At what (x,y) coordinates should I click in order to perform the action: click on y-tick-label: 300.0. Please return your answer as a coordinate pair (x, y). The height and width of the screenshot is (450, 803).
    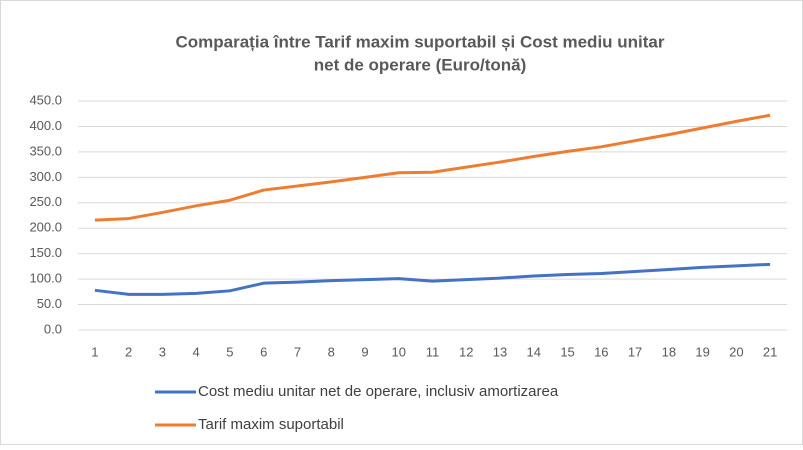
    Looking at the image, I should click on (45, 176).